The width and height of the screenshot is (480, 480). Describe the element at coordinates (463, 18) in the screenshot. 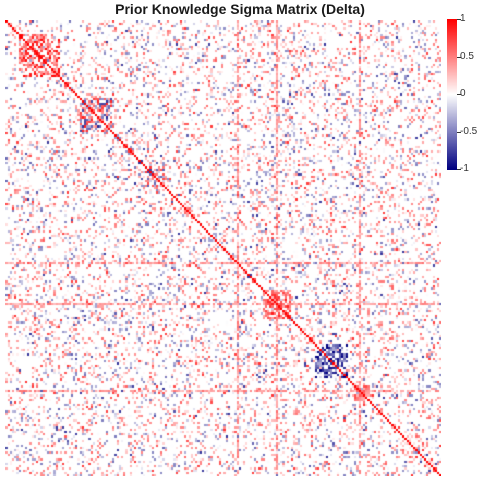

I see `colorbar-tick-label: 1` at that location.